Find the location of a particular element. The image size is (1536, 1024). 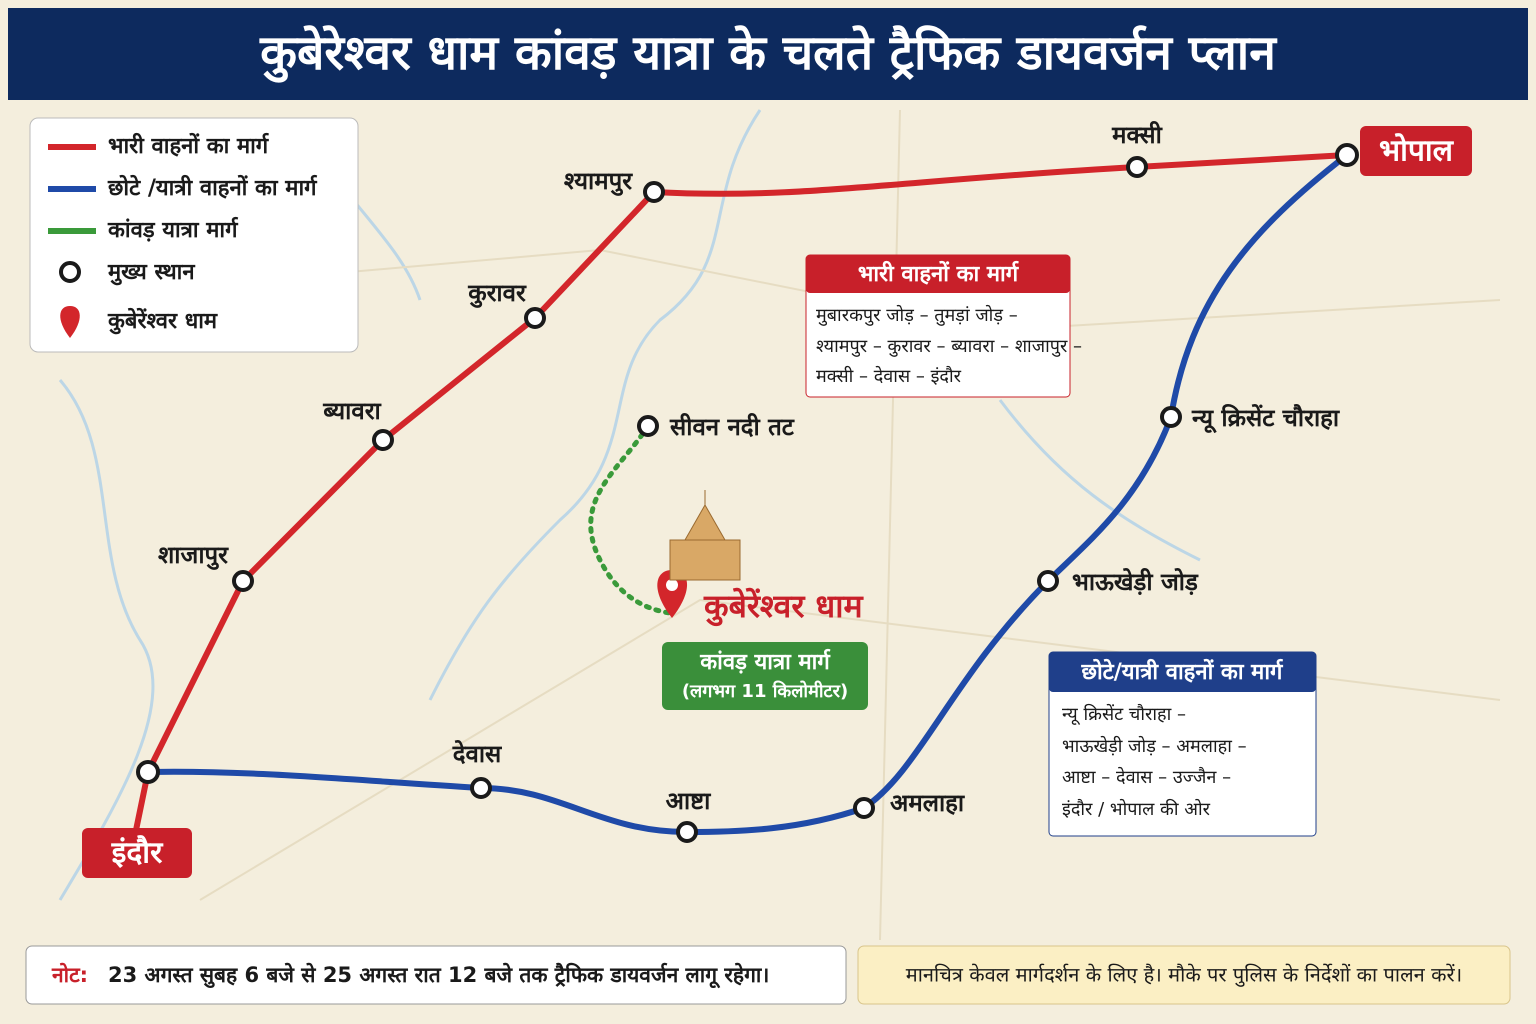

kanwar-route is located at coordinates (630, 519).